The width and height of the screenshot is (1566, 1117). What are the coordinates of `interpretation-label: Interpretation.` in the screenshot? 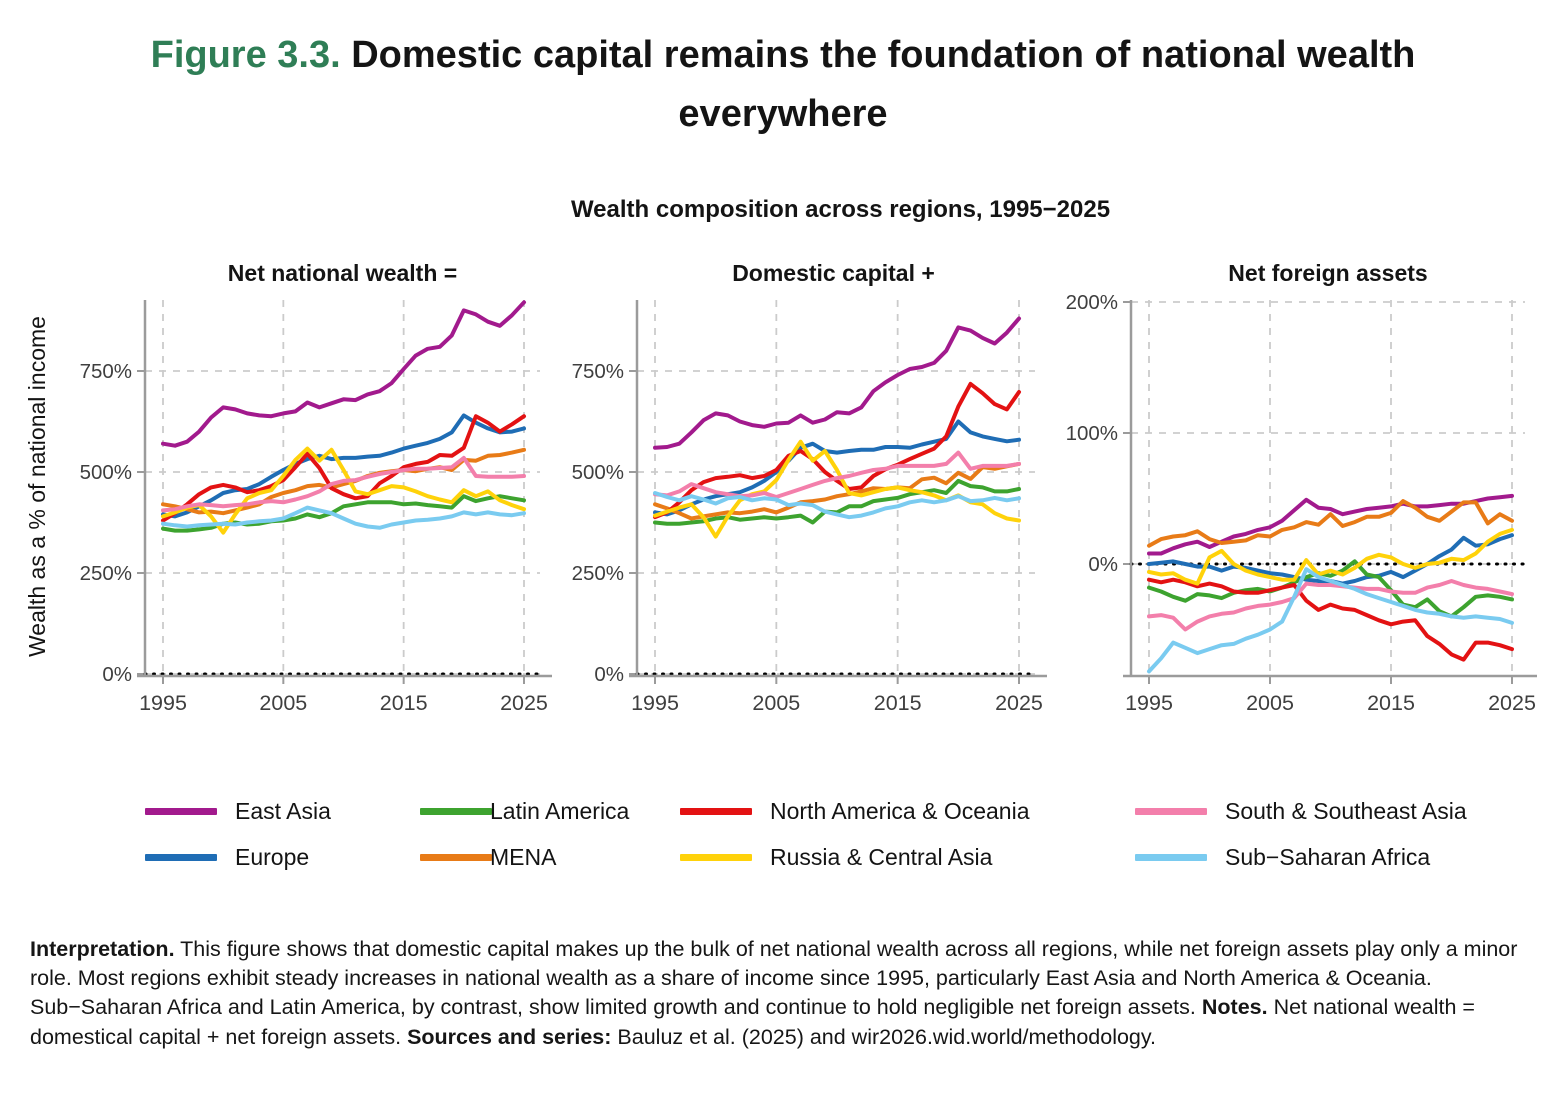 It's located at (102, 948).